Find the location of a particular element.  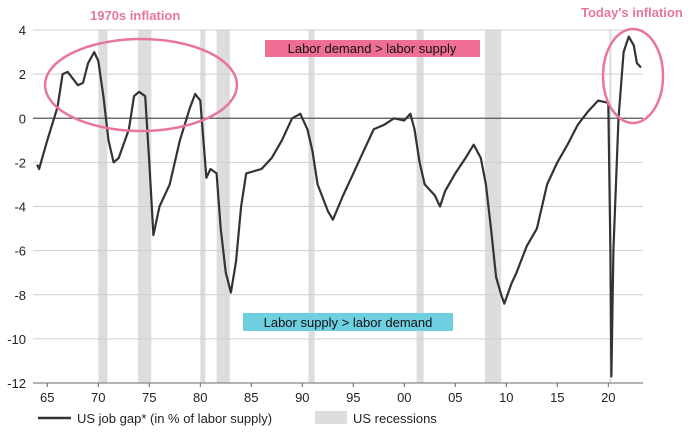

seventies-annotation: 1970s inflation is located at coordinates (135, 15).